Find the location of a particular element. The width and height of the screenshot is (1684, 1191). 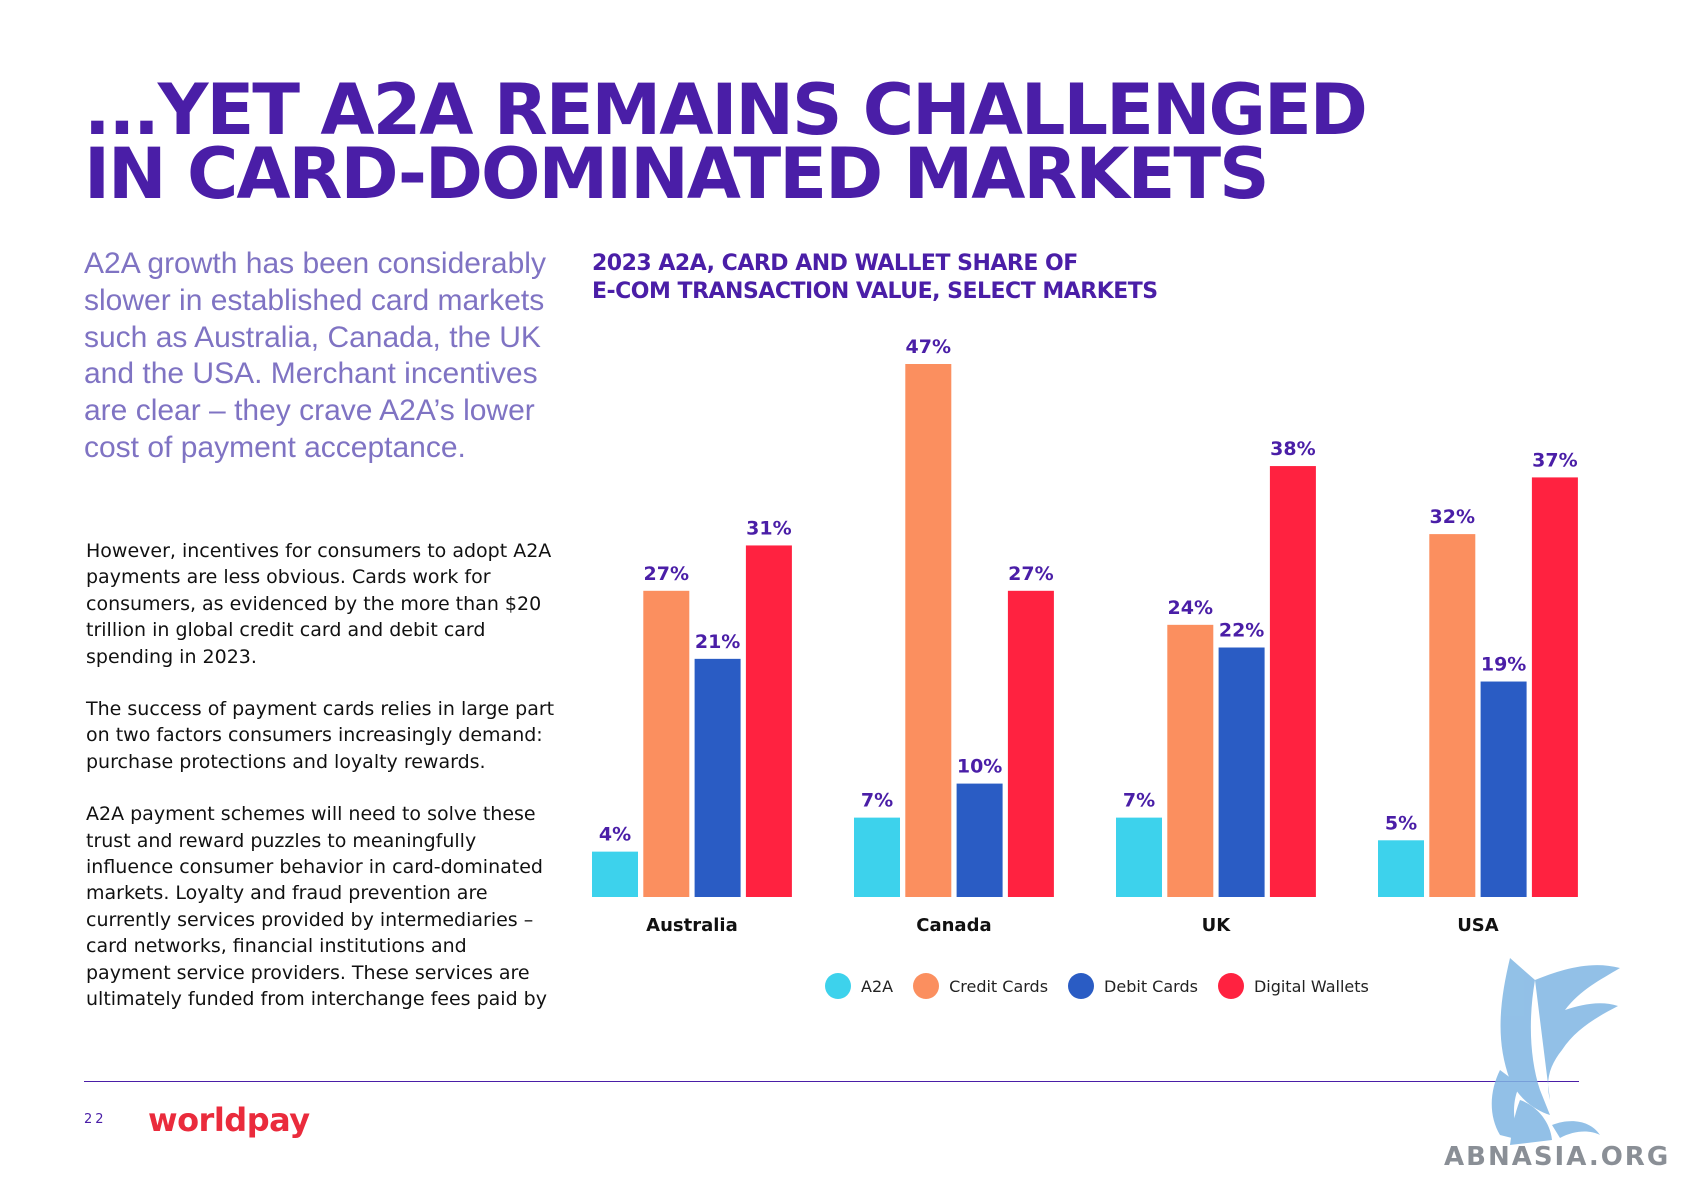

legend-item-debit-cards: Debit Cards is located at coordinates (1133, 986).